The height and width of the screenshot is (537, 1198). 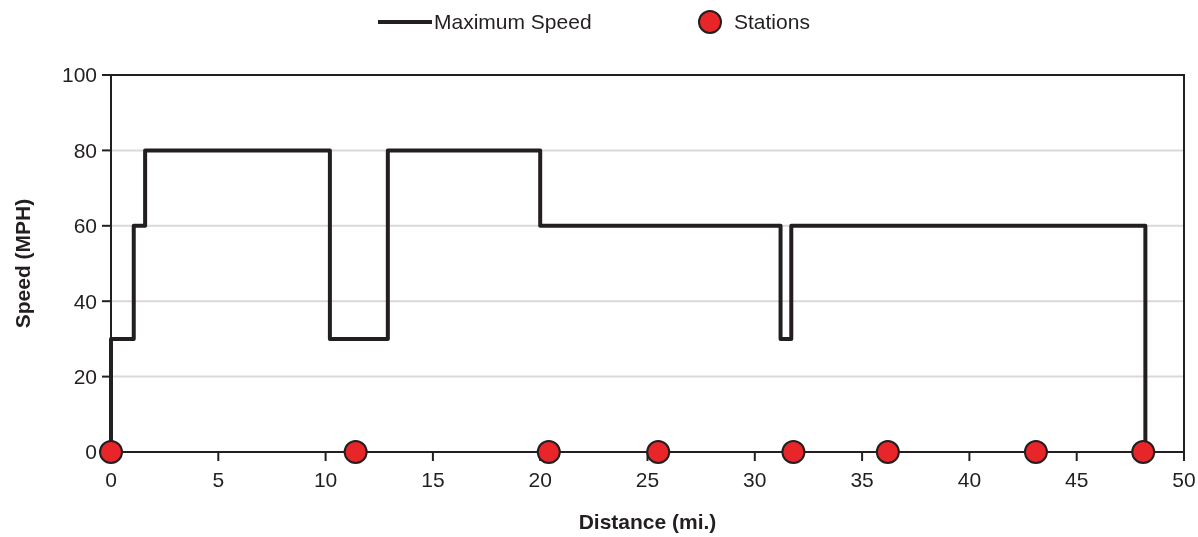 I want to click on y-tick-label: 100, so click(x=79, y=75).